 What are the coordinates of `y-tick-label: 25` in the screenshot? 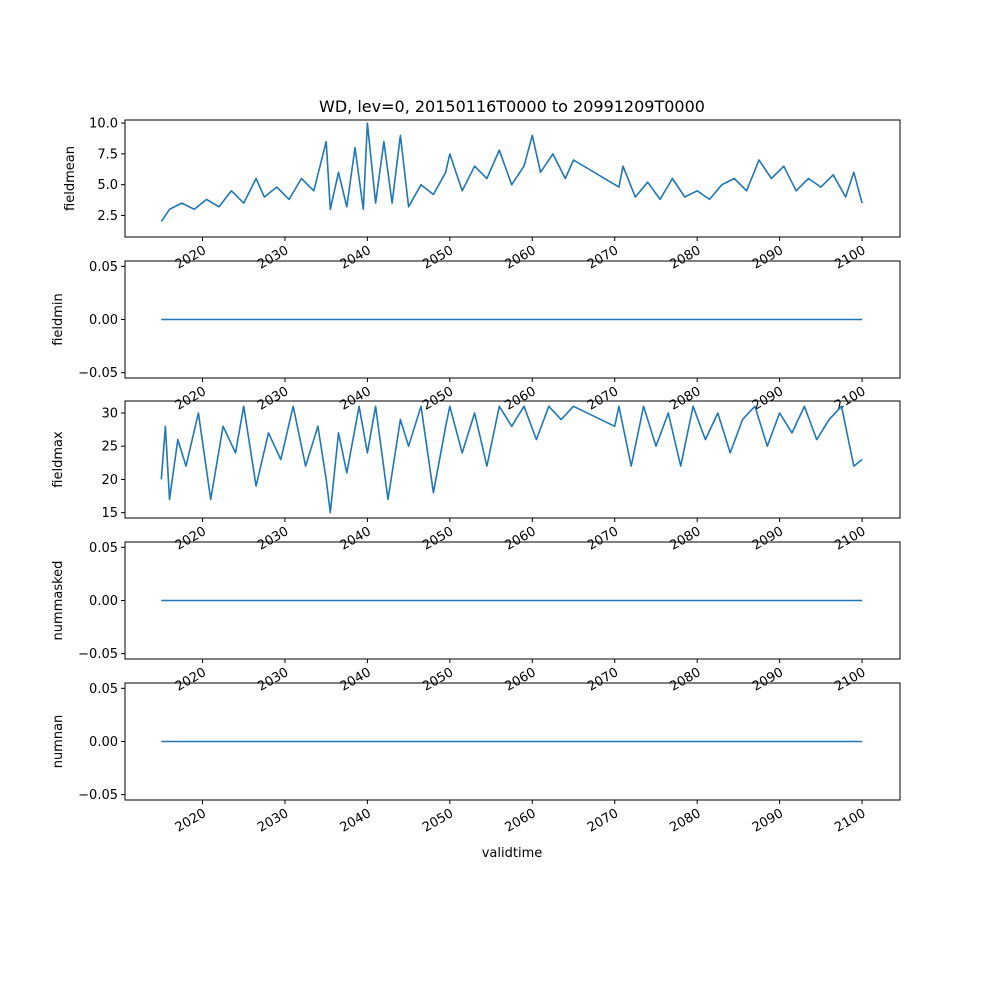 It's located at (109, 447).